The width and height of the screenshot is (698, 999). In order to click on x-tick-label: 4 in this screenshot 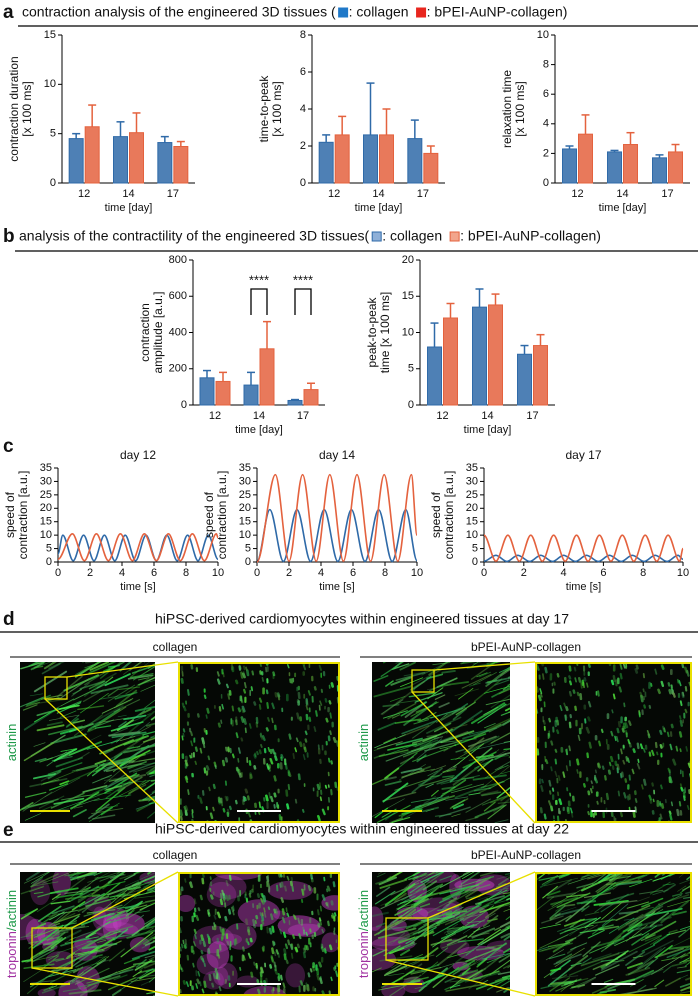, I will do `click(321, 573)`.